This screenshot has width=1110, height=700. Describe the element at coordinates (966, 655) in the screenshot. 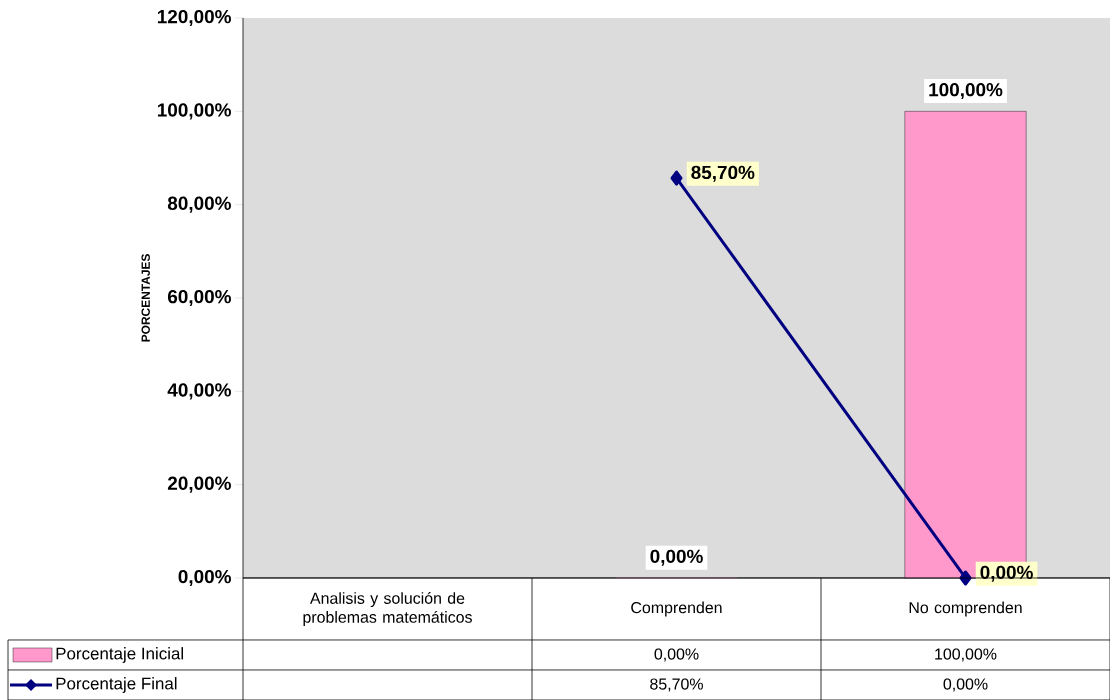

I see `data-label: 100,00%` at that location.